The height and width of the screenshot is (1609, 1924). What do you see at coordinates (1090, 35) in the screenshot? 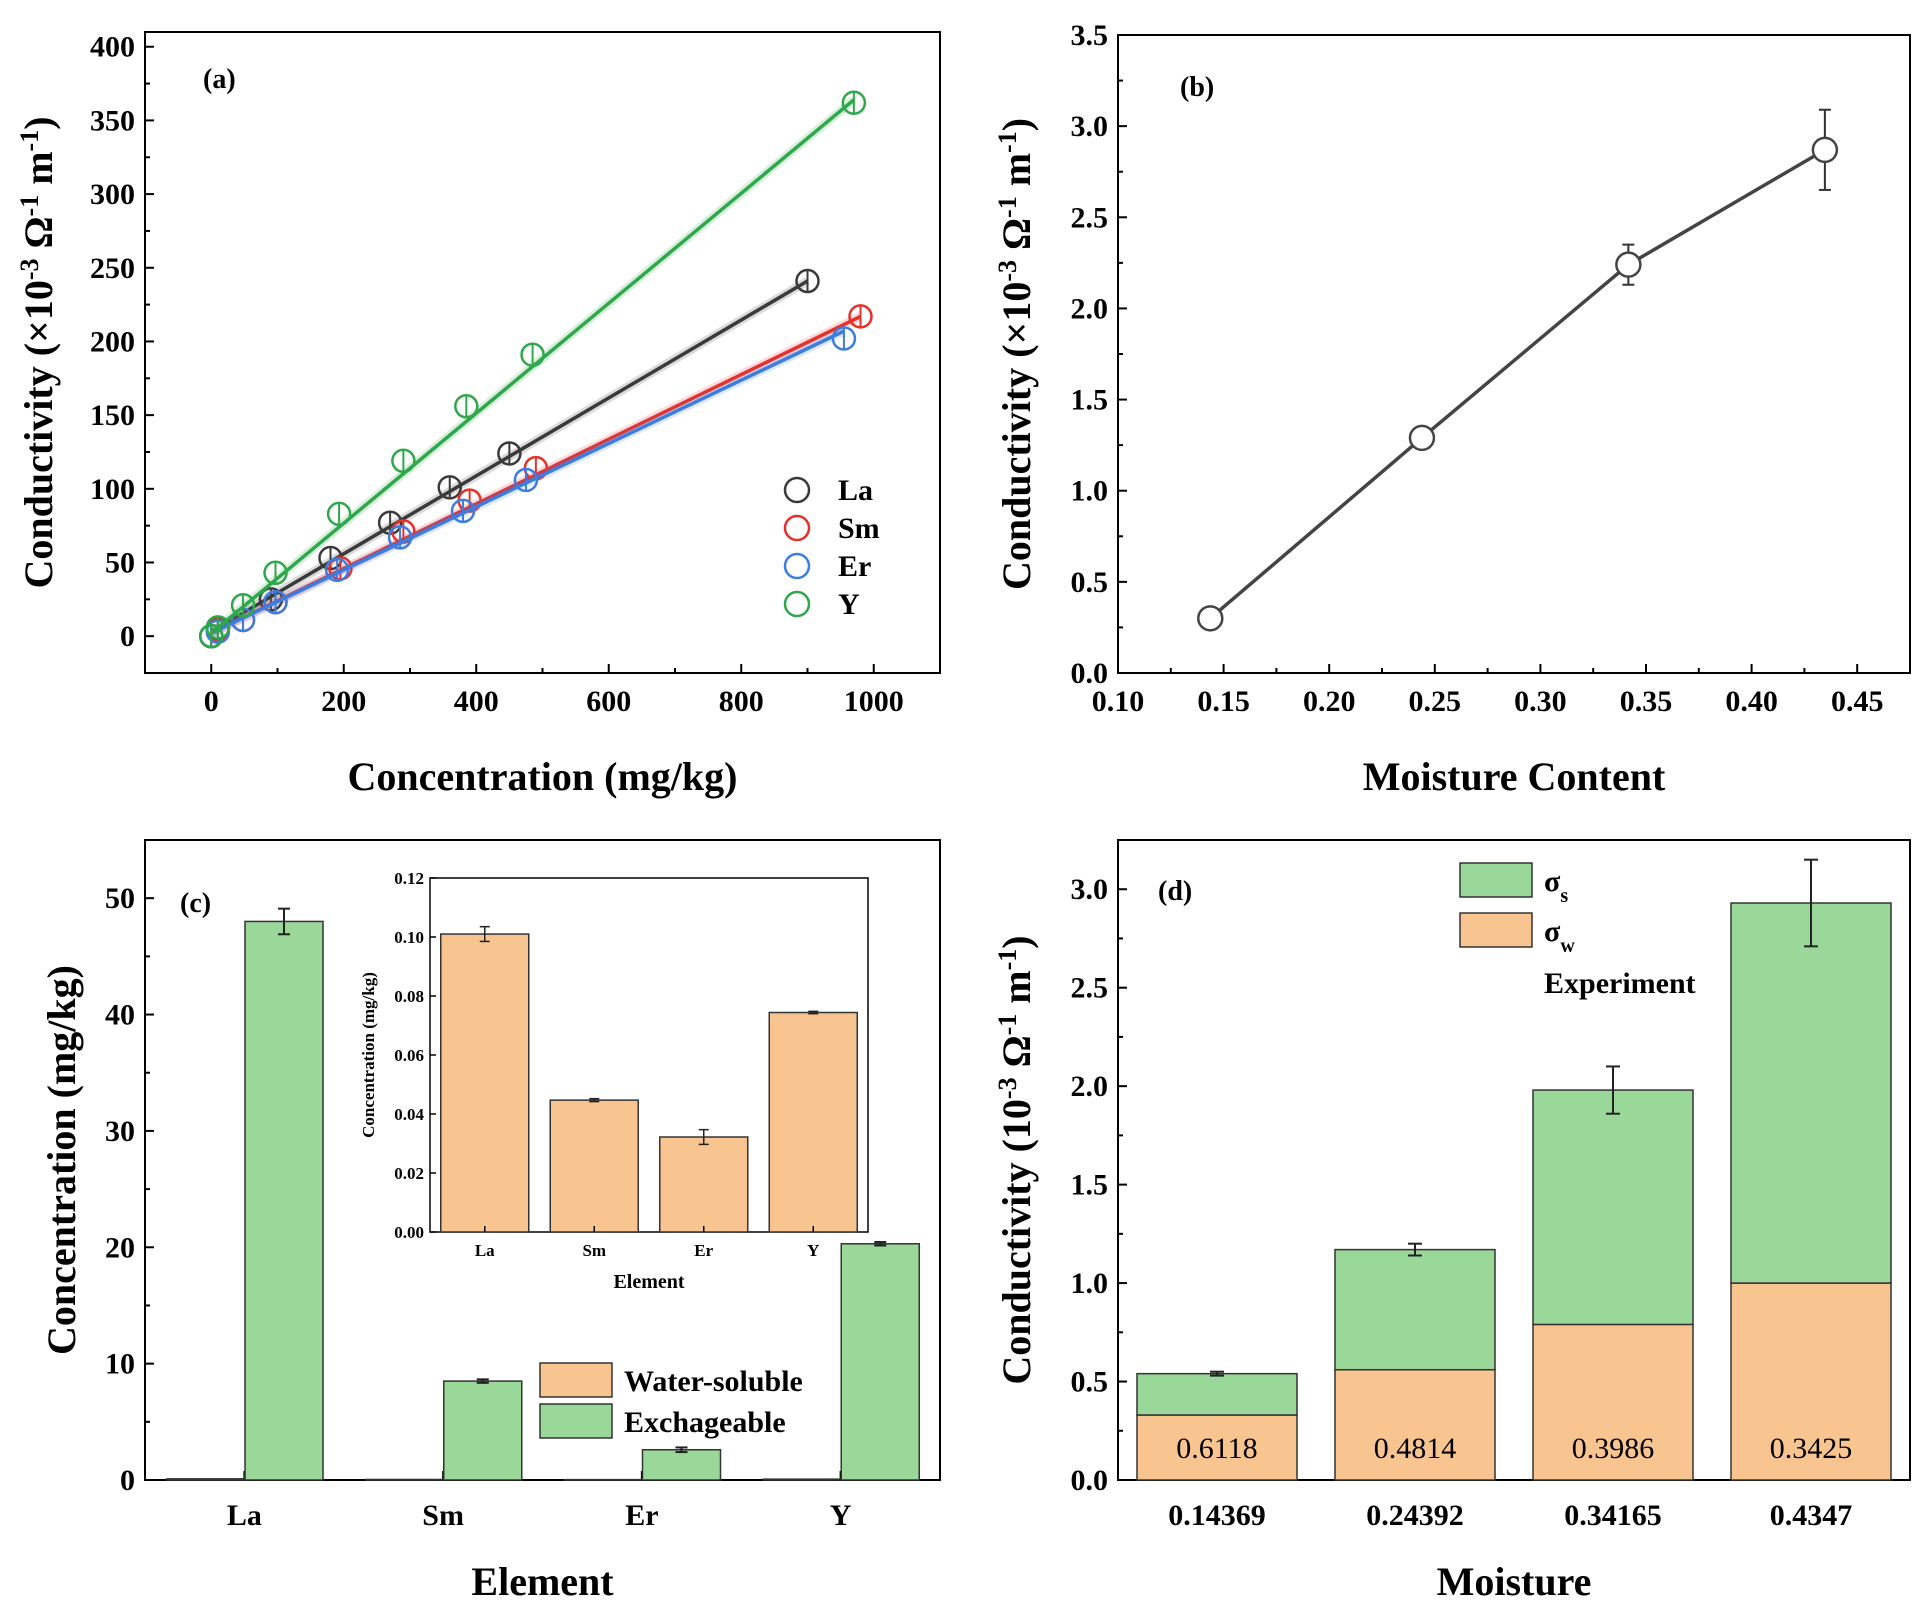
I see `y-tick-label-b: 3.5` at bounding box center [1090, 35].